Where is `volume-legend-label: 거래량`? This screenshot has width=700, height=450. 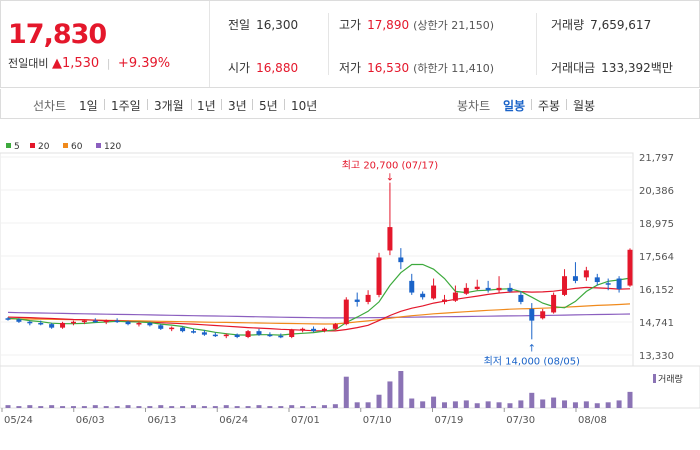
volume-legend-label: 거래량 is located at coordinates (670, 379).